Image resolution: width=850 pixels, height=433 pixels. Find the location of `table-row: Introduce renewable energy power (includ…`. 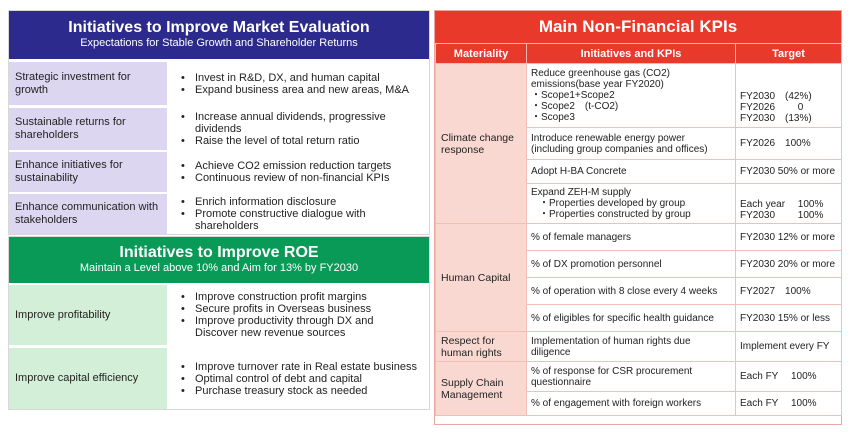

table-row: Introduce renewable energy power (includ… is located at coordinates (639, 143).